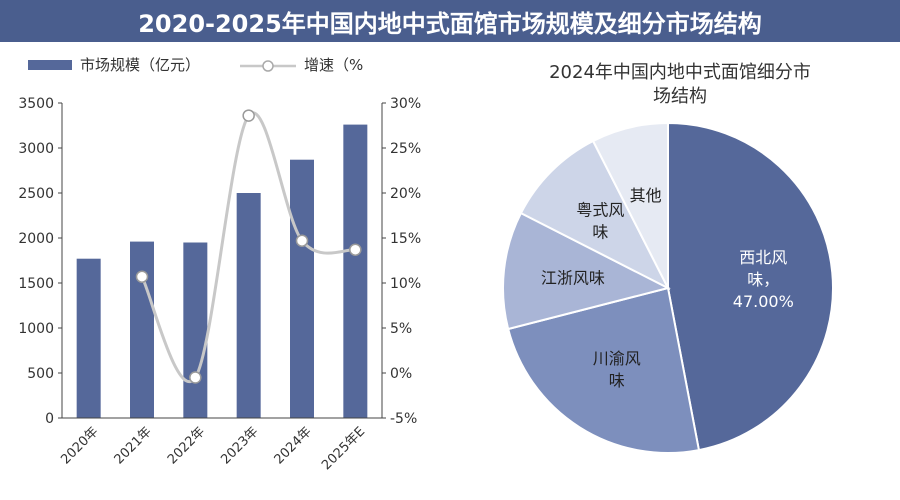  What do you see at coordinates (186, 445) in the screenshot?
I see `x-axis-tick-label: 2022年` at bounding box center [186, 445].